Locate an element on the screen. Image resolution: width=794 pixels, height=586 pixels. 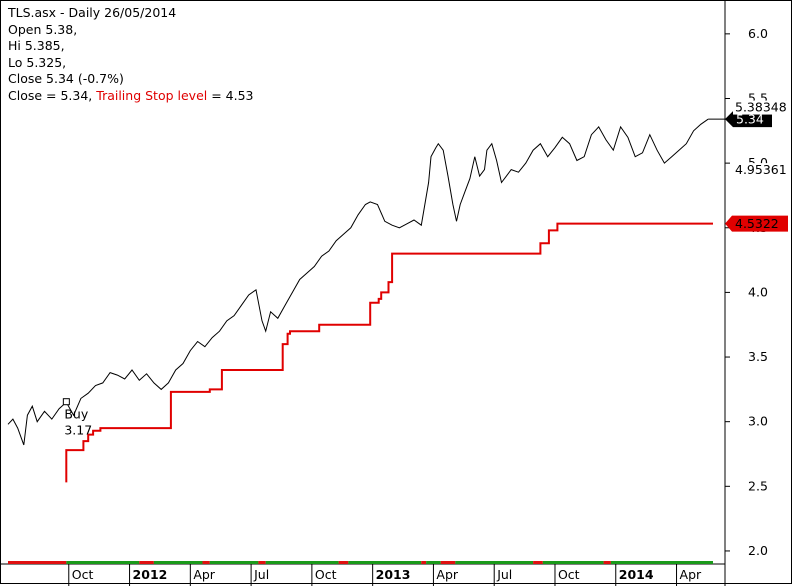
trailing-stop-label: Trailing Stop level is located at coordinates (152, 95).